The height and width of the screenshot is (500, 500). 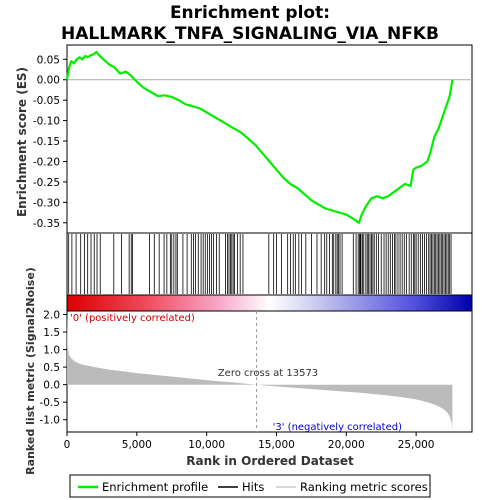 What do you see at coordinates (249, 441) in the screenshot?
I see `metric-x-axis-ticks: 0 5,000 10,000 15,000 20,000 25,000` at bounding box center [249, 441].